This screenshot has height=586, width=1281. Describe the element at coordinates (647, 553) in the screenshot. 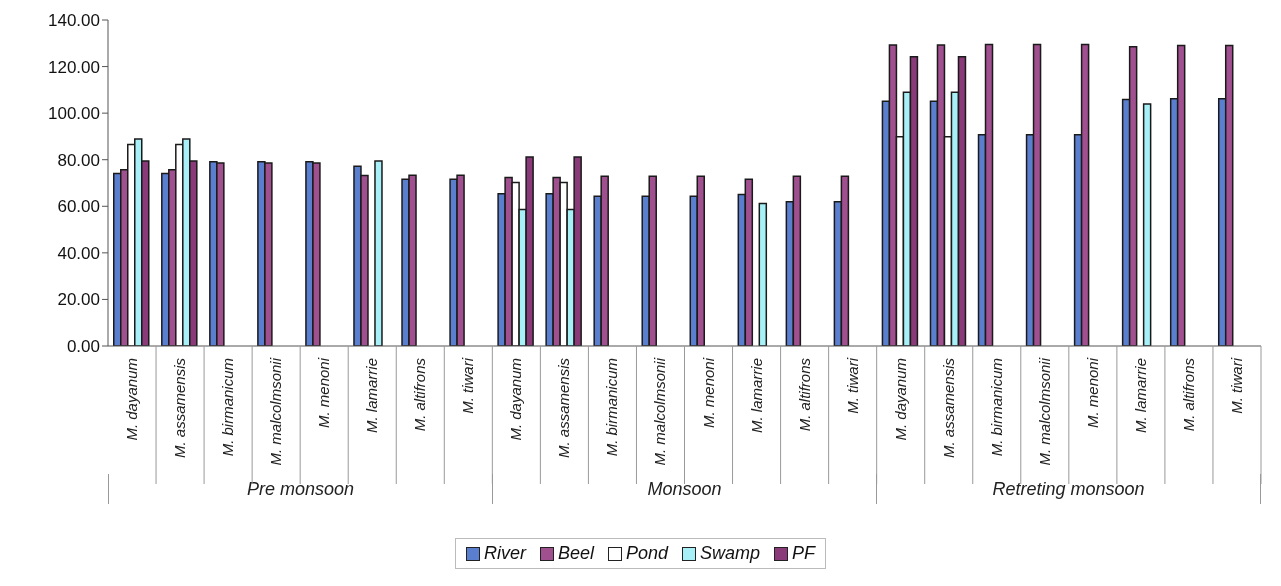

I see `legend-label: Pond` at that location.